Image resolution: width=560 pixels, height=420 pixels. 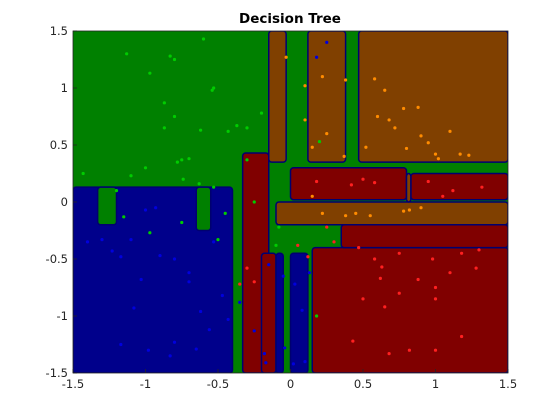 I want to click on region-red, so click(x=459, y=186).